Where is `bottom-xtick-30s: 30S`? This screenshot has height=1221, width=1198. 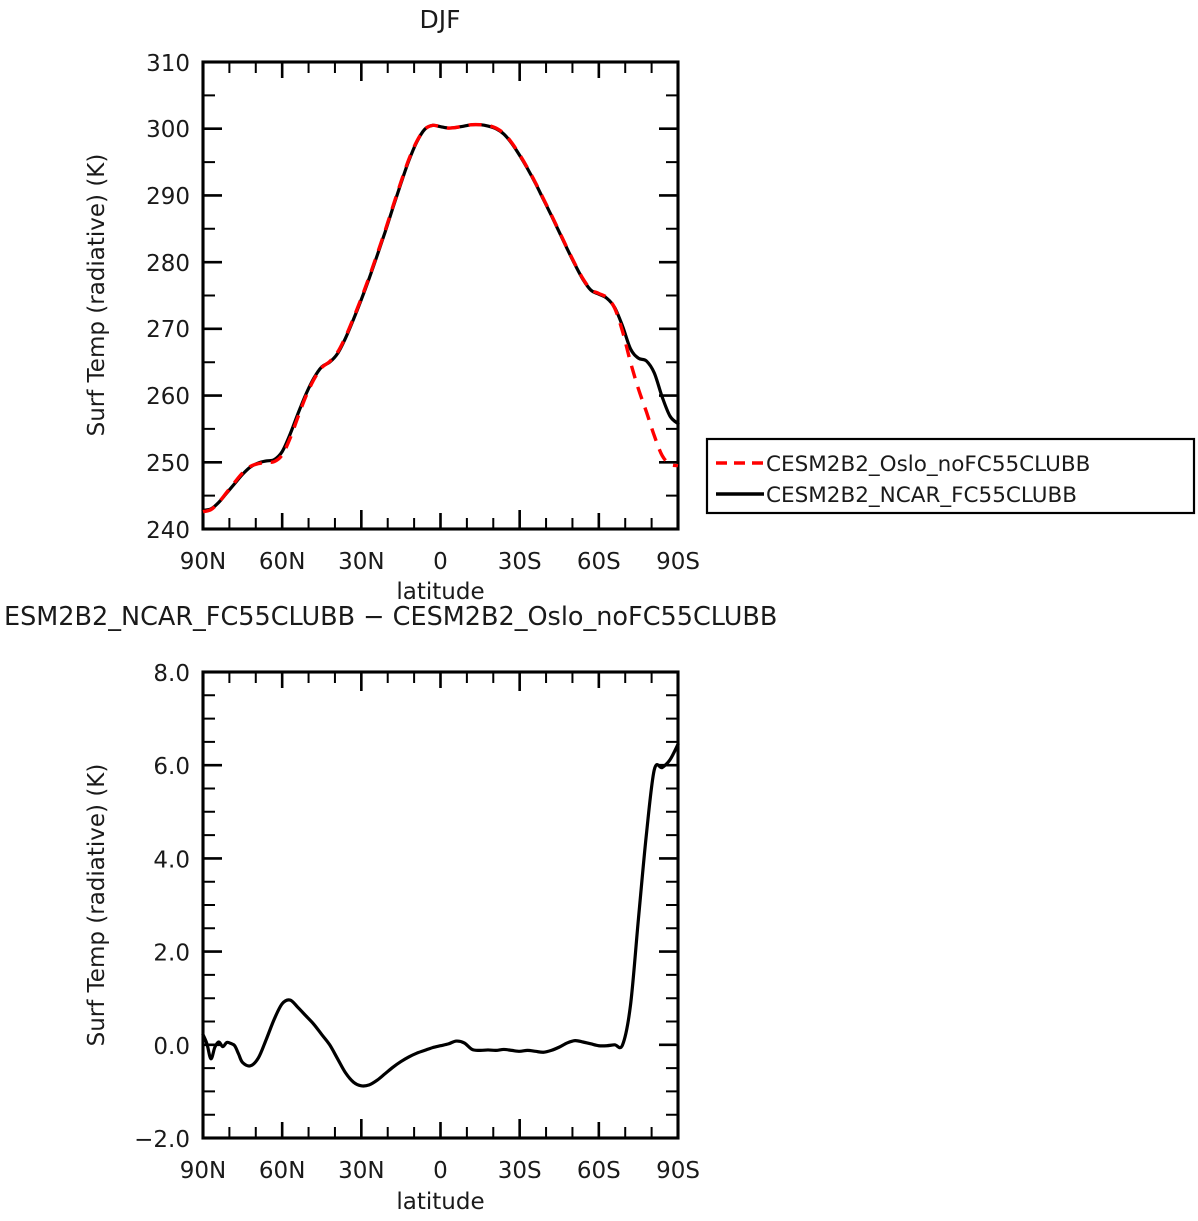
bottom-xtick-30s: 30S is located at coordinates (520, 1171).